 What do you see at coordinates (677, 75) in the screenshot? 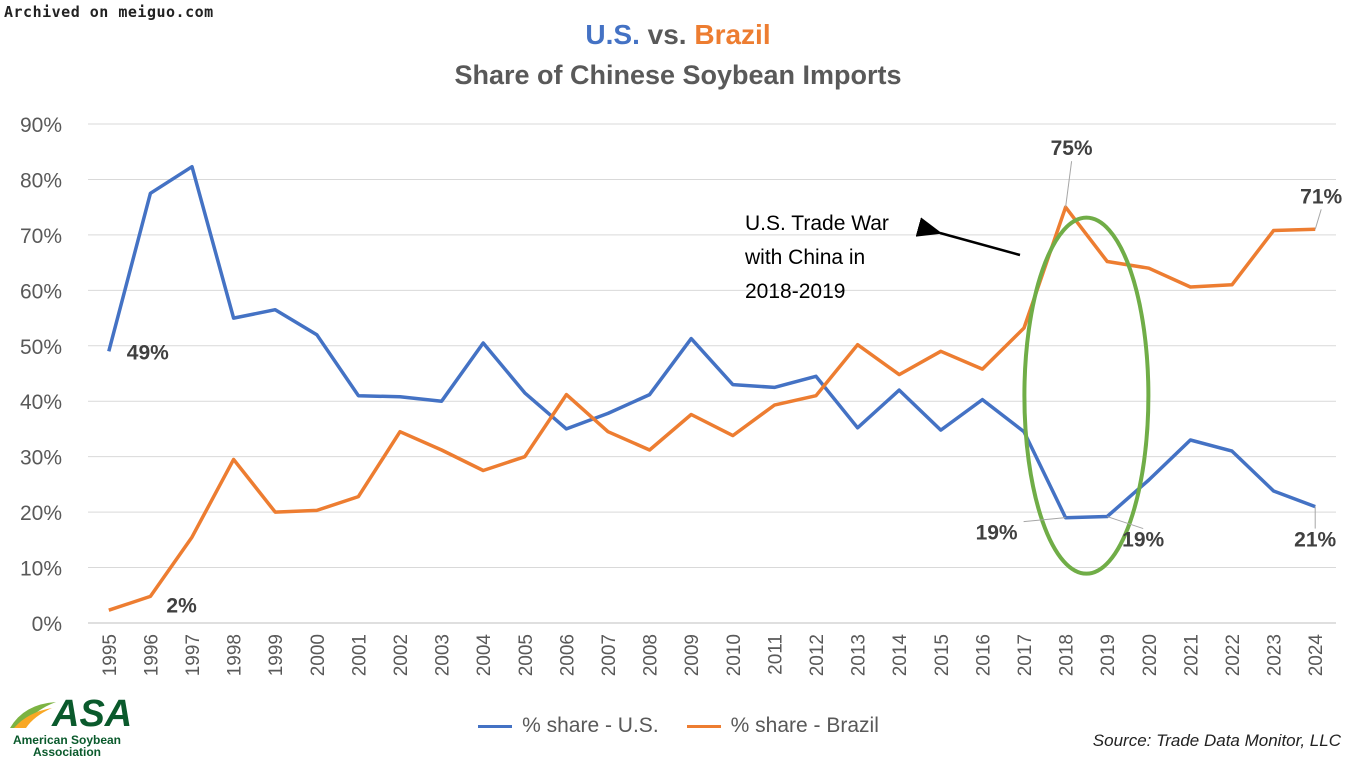
I see `chart-subtitle: Share of Chinese Soybean Imports` at bounding box center [677, 75].